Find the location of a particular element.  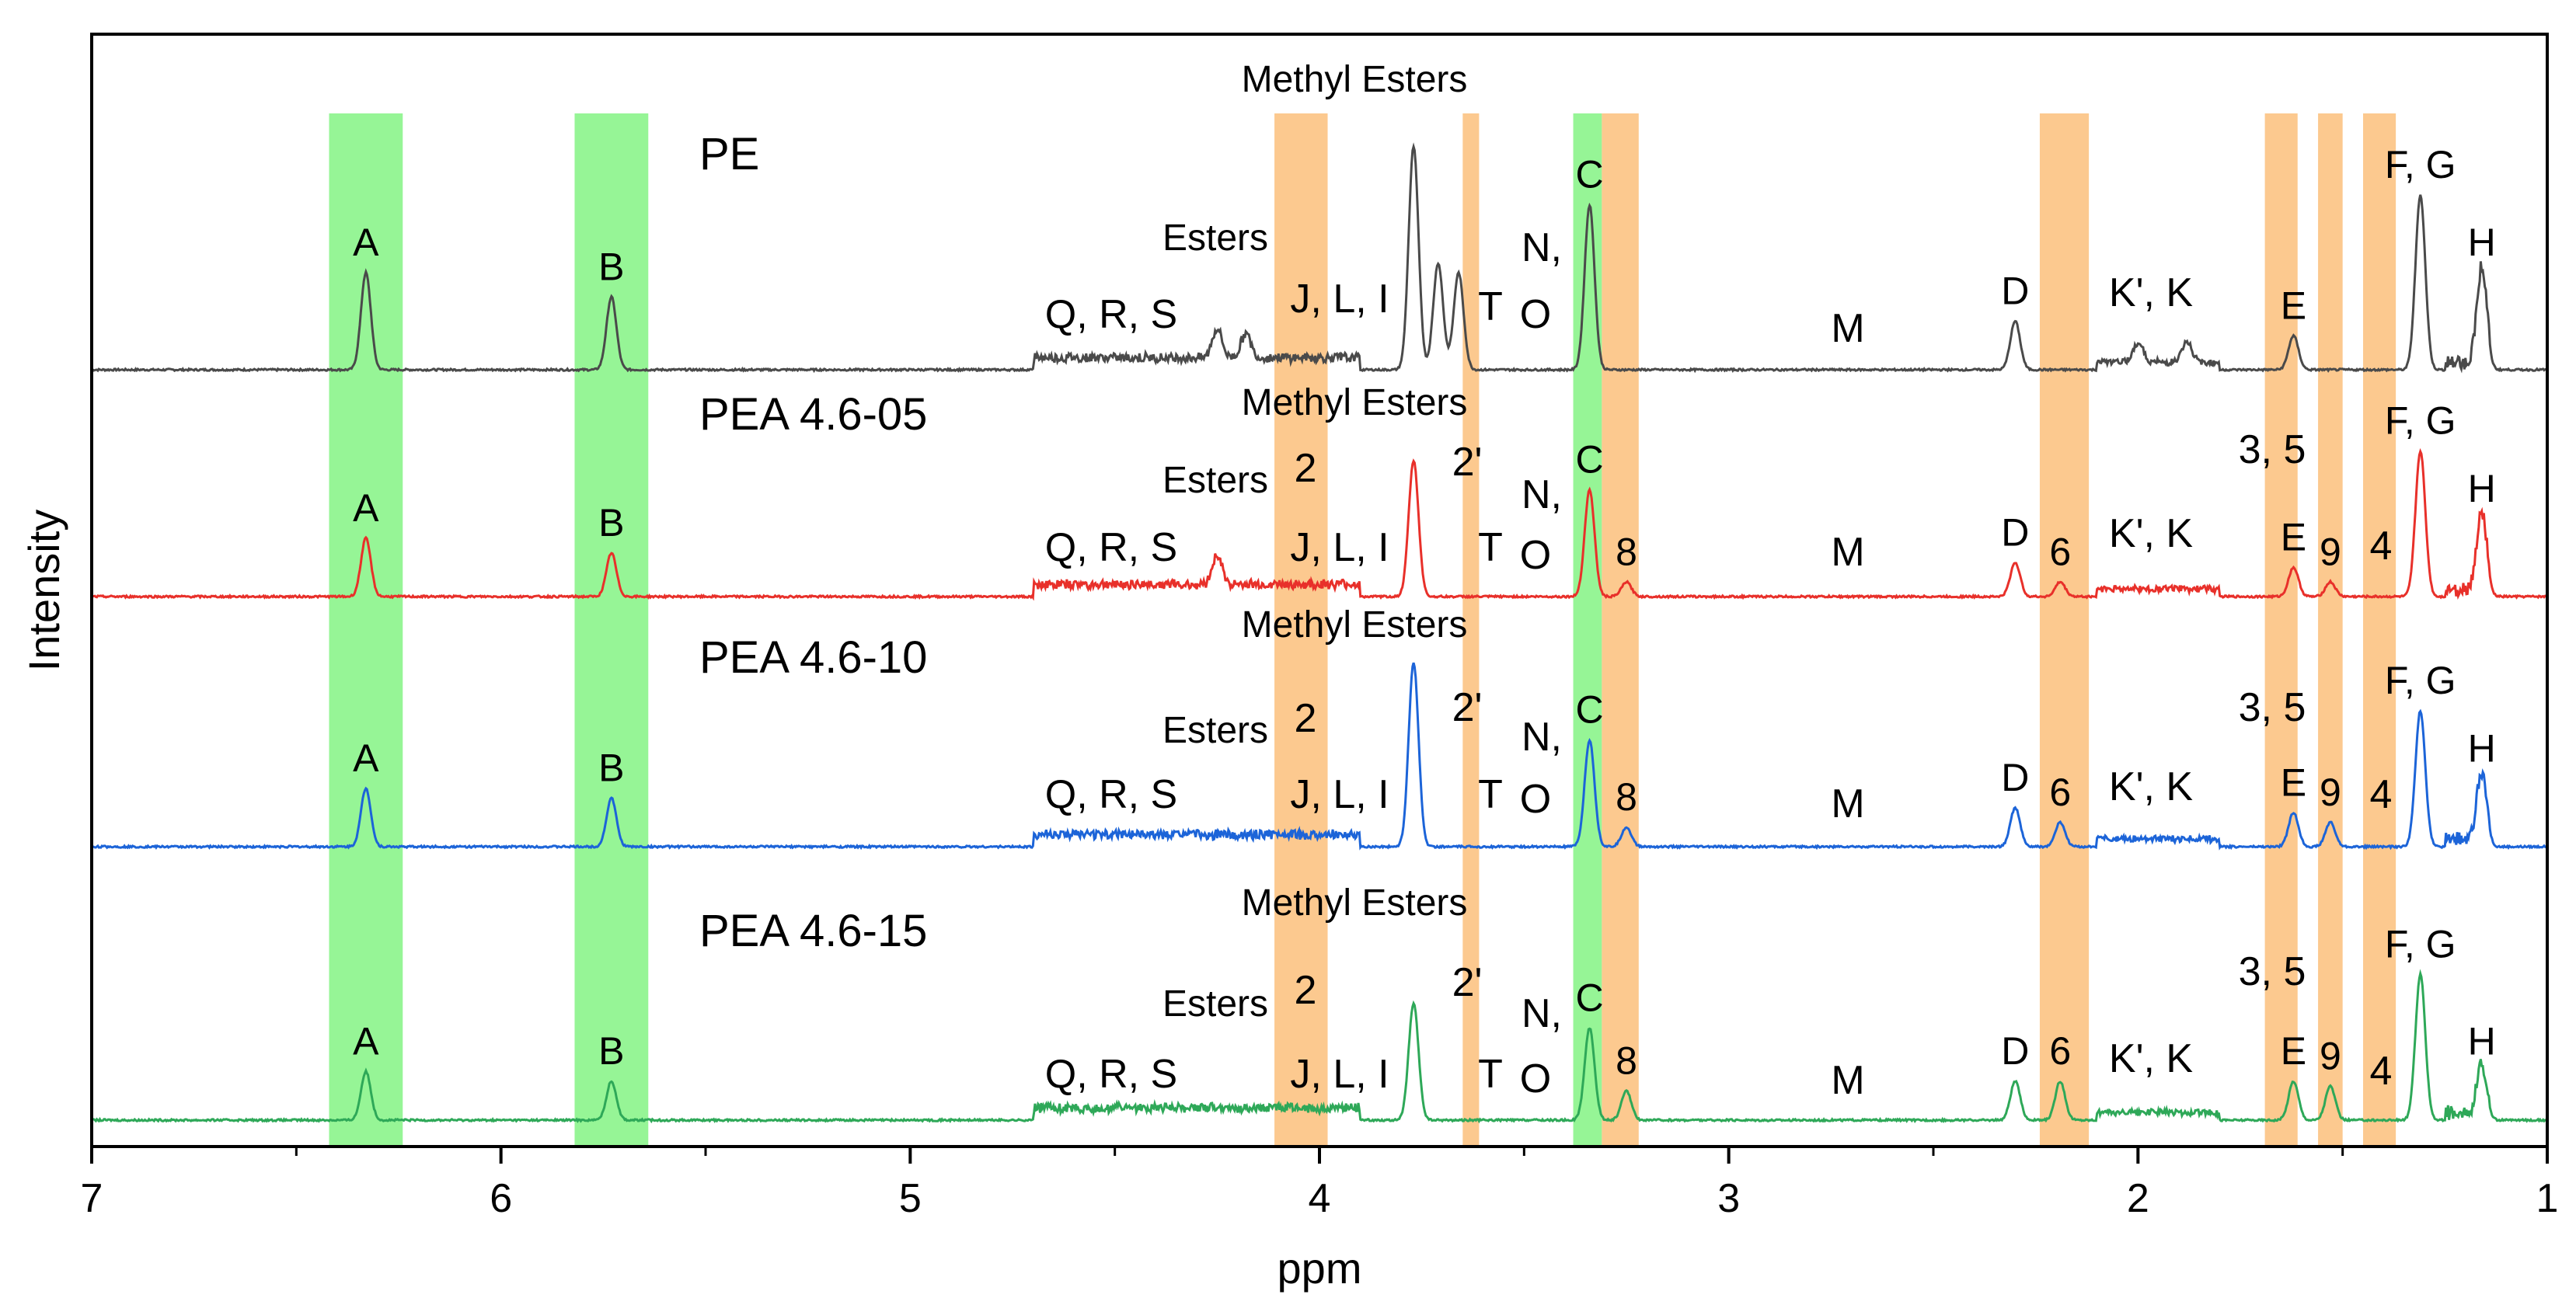

peak-label-b-pea-4-6-15: B is located at coordinates (611, 1051).